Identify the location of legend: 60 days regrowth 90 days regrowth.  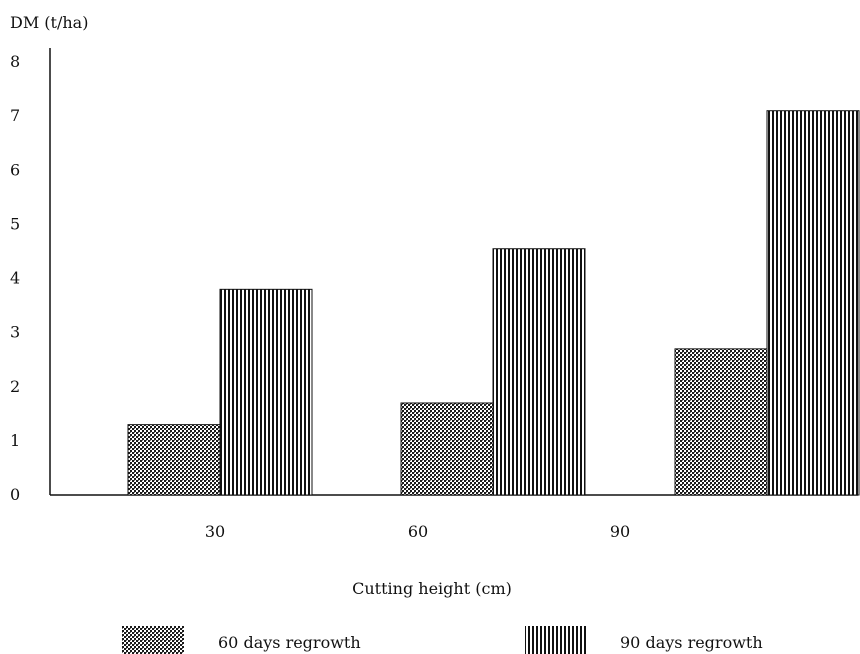
(442, 640).